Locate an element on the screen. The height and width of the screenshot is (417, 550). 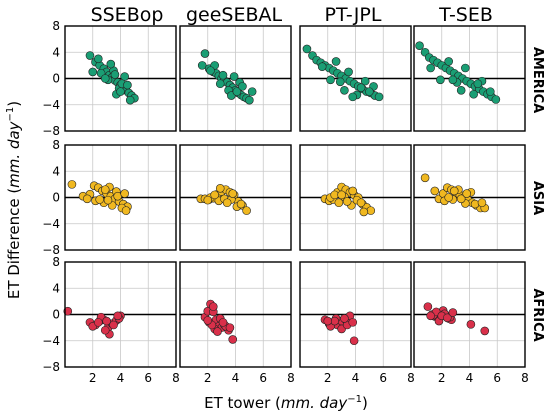
x-axis-label: ET tower (mm. day−1) is located at coordinates (286, 403).